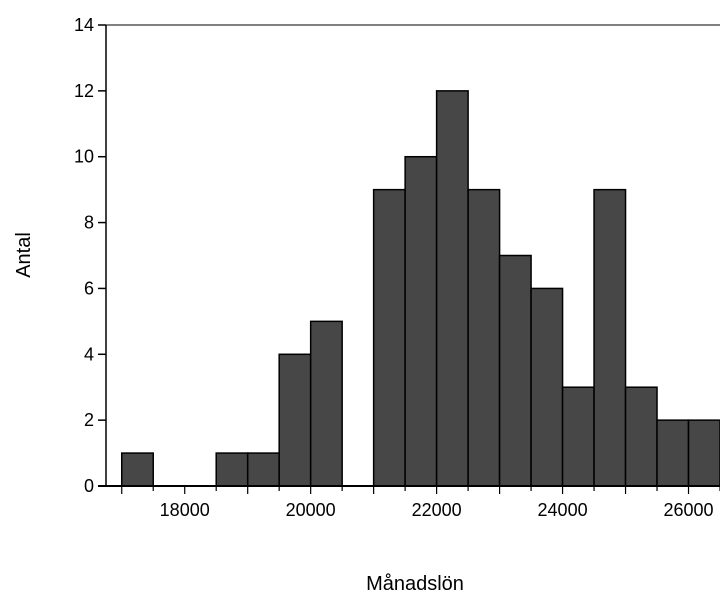  What do you see at coordinates (311, 510) in the screenshot?
I see `x-tick-label: 20000` at bounding box center [311, 510].